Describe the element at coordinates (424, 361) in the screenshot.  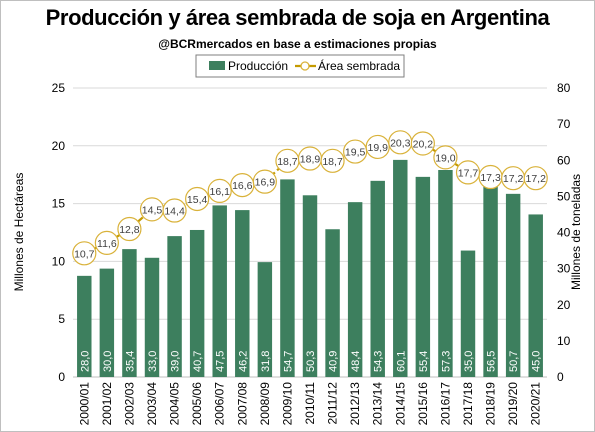
I see `bar-value-label: 55,4` at that location.